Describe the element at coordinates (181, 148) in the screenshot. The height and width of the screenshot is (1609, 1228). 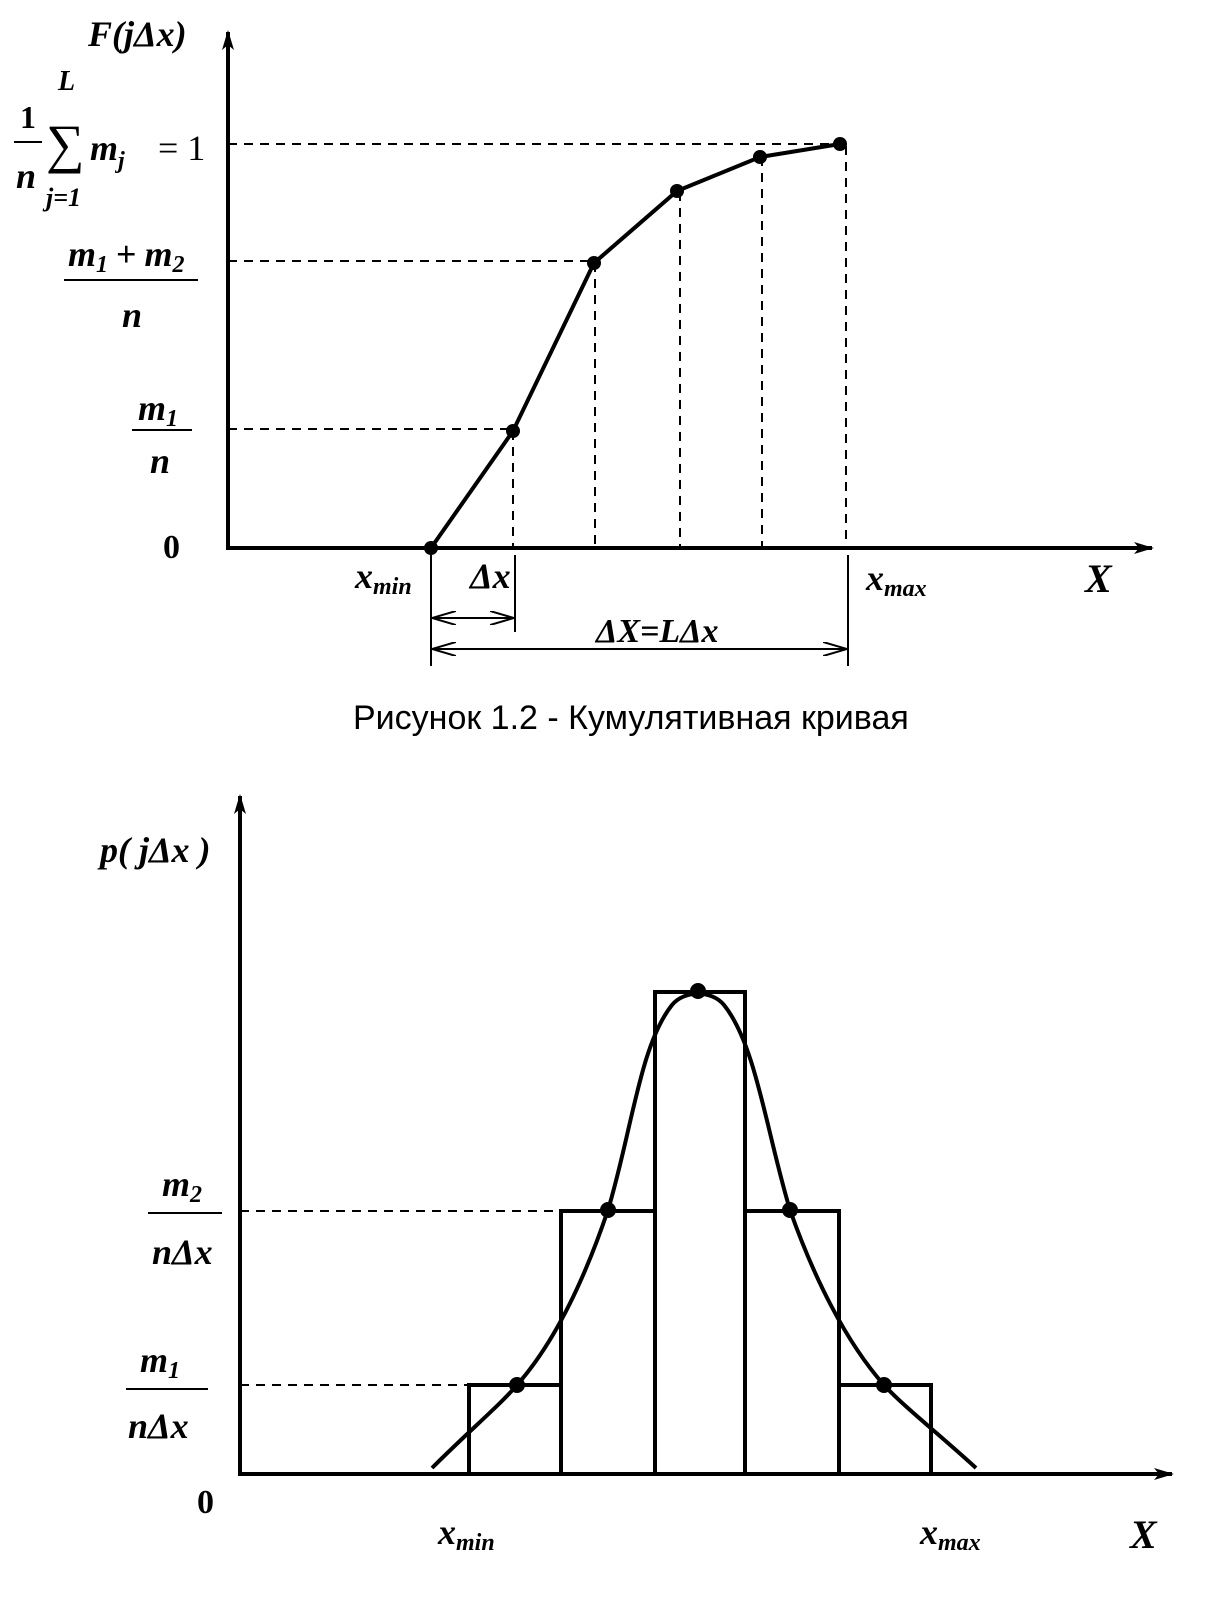
I see `svg-text: = 1` at that location.